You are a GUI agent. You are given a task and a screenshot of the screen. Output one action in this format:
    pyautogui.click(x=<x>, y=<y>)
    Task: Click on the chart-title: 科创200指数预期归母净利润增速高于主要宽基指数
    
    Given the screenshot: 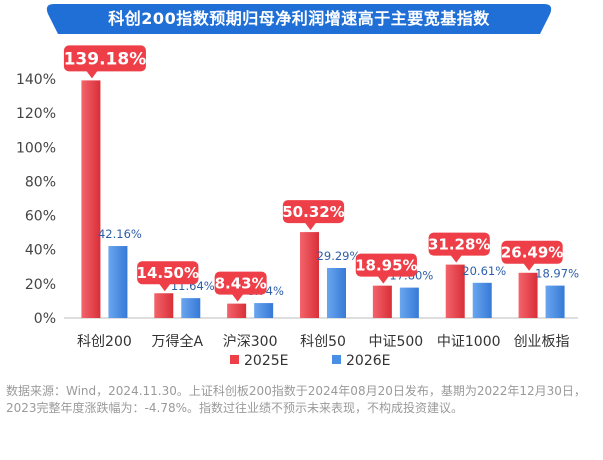 What is the action you would take?
    pyautogui.click(x=299, y=18)
    